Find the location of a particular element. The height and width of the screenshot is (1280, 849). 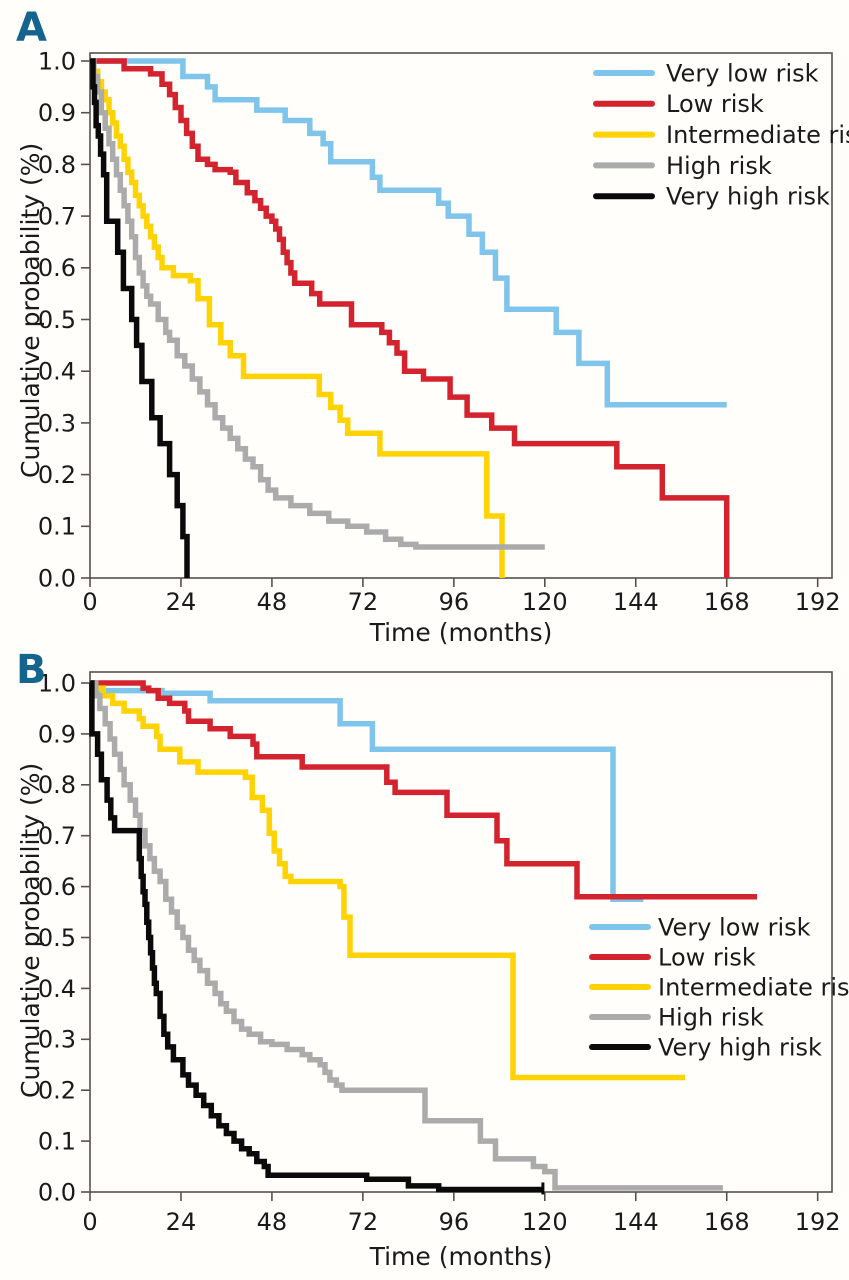

panel-a-y-axis-title: Cumulative probability (%) is located at coordinates (30, 310).